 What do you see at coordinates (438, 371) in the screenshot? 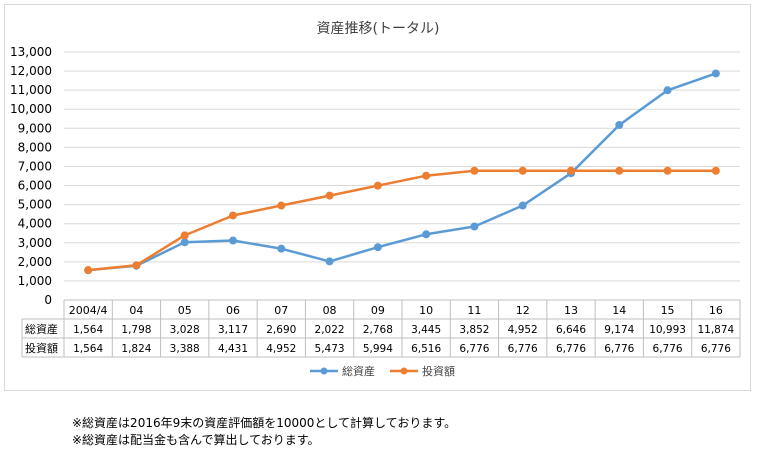
I see `legend-label-2: 投資額` at bounding box center [438, 371].